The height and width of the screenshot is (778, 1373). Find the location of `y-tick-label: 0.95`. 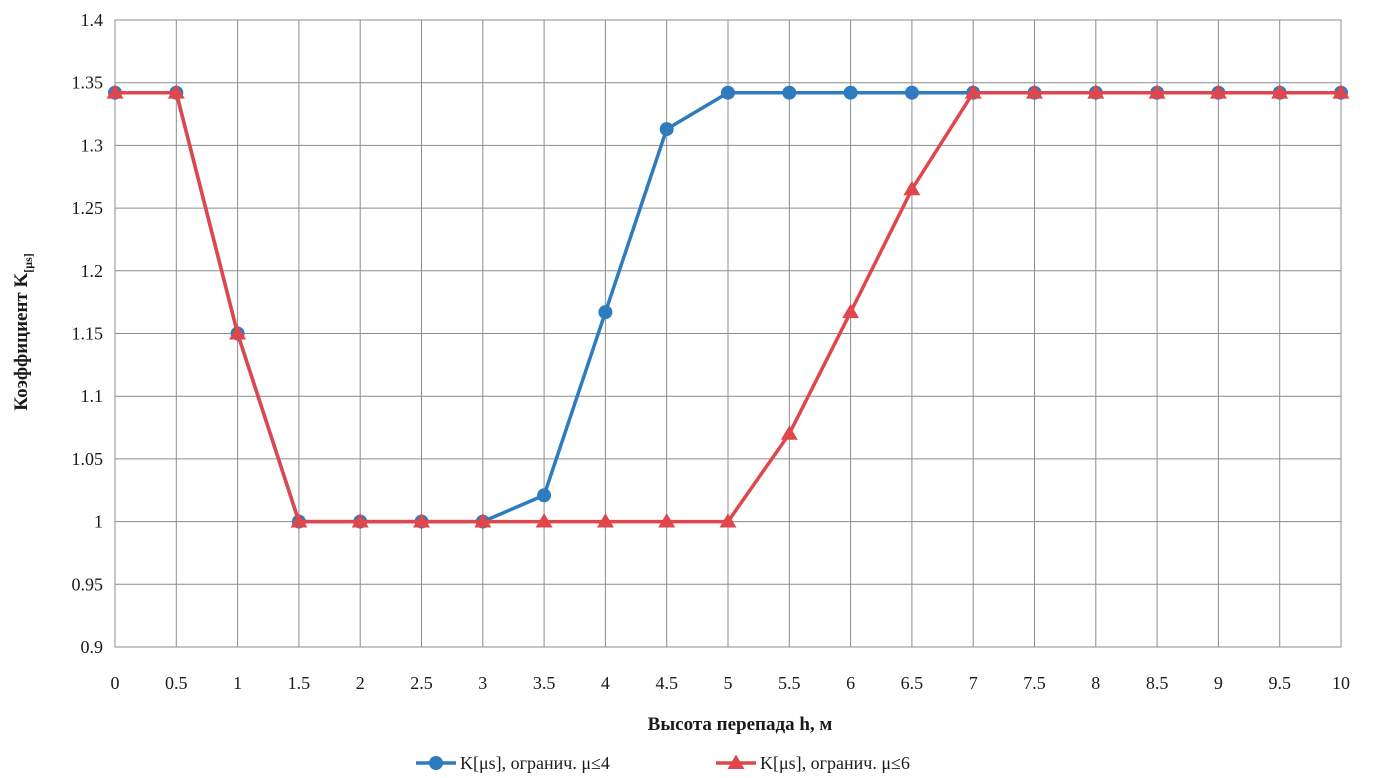

y-tick-label: 0.95 is located at coordinates (88, 584).